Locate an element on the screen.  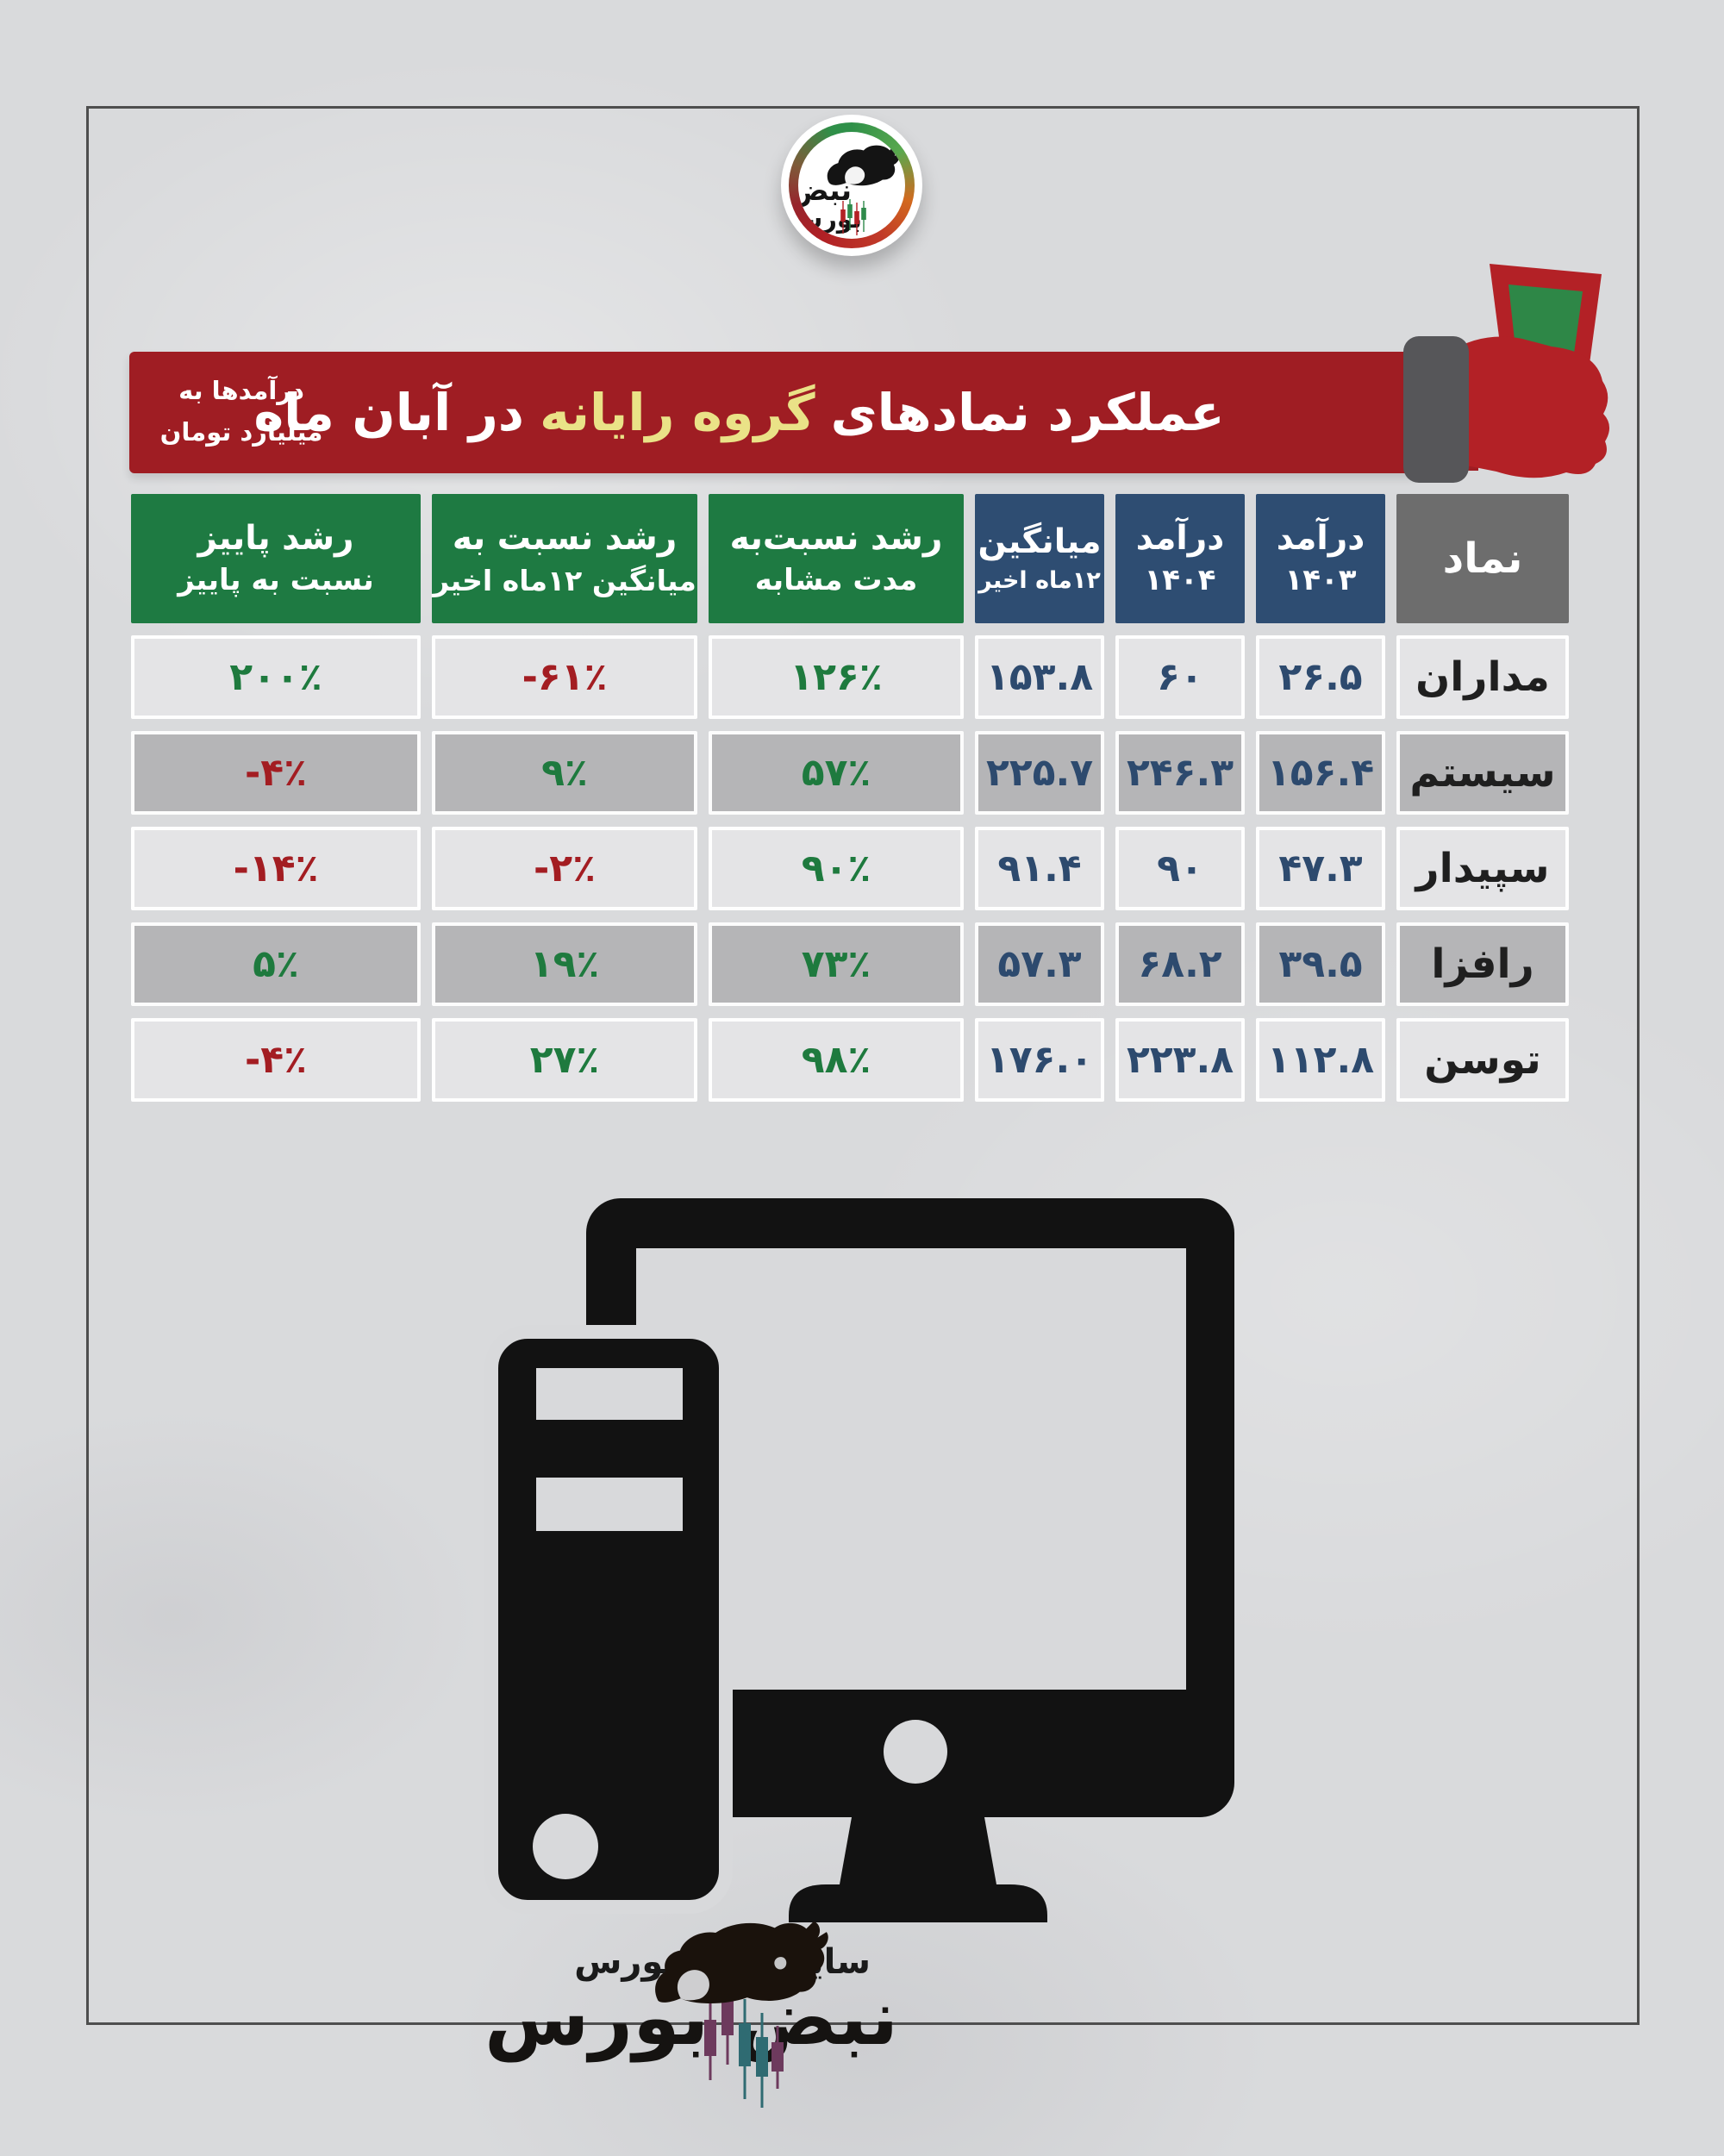
header-line1: نماد is located at coordinates (1482, 558).